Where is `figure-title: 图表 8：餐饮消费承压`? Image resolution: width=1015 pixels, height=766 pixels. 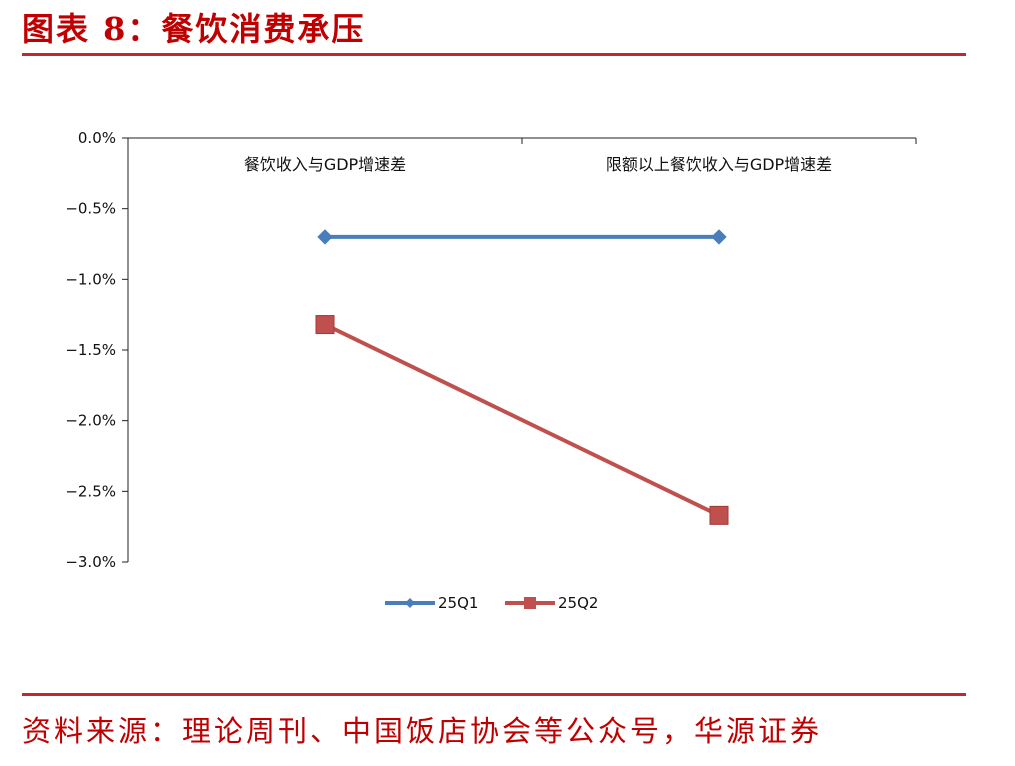 figure-title: 图表 8：餐饮消费承压 is located at coordinates (194, 29).